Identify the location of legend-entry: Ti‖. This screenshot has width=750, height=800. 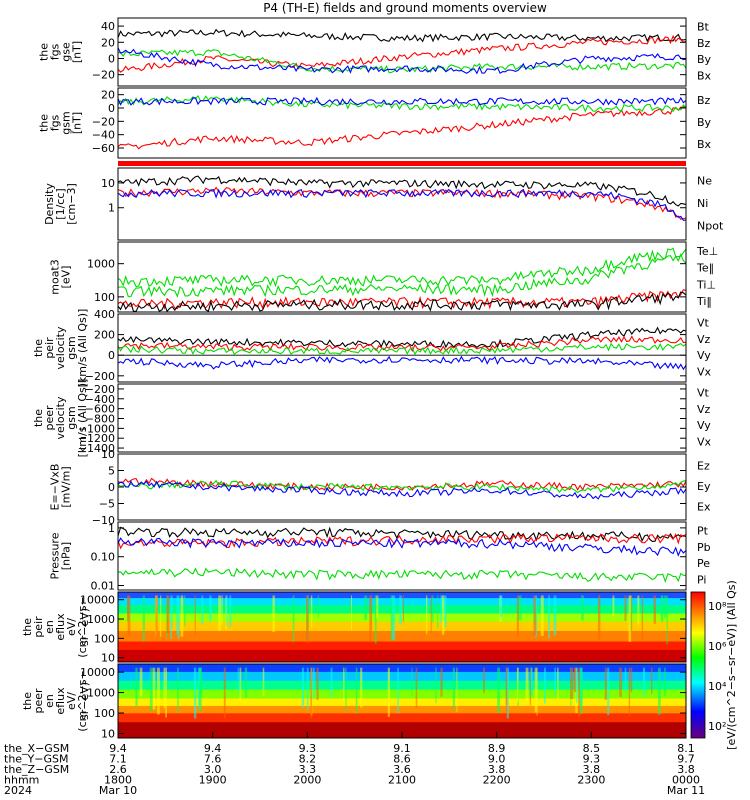
(704, 301).